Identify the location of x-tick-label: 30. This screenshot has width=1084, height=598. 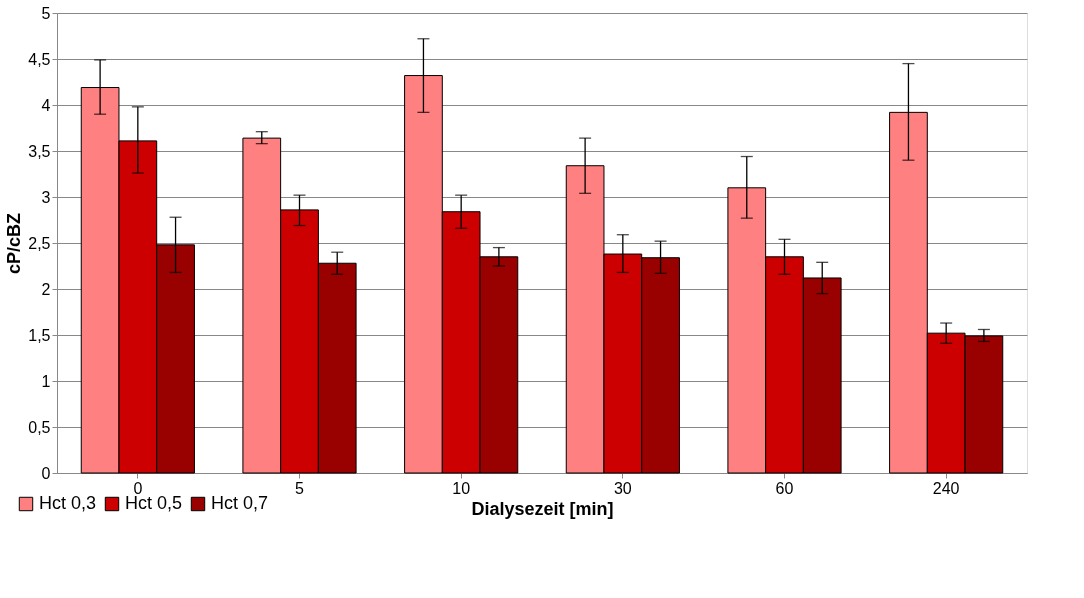
(622, 488).